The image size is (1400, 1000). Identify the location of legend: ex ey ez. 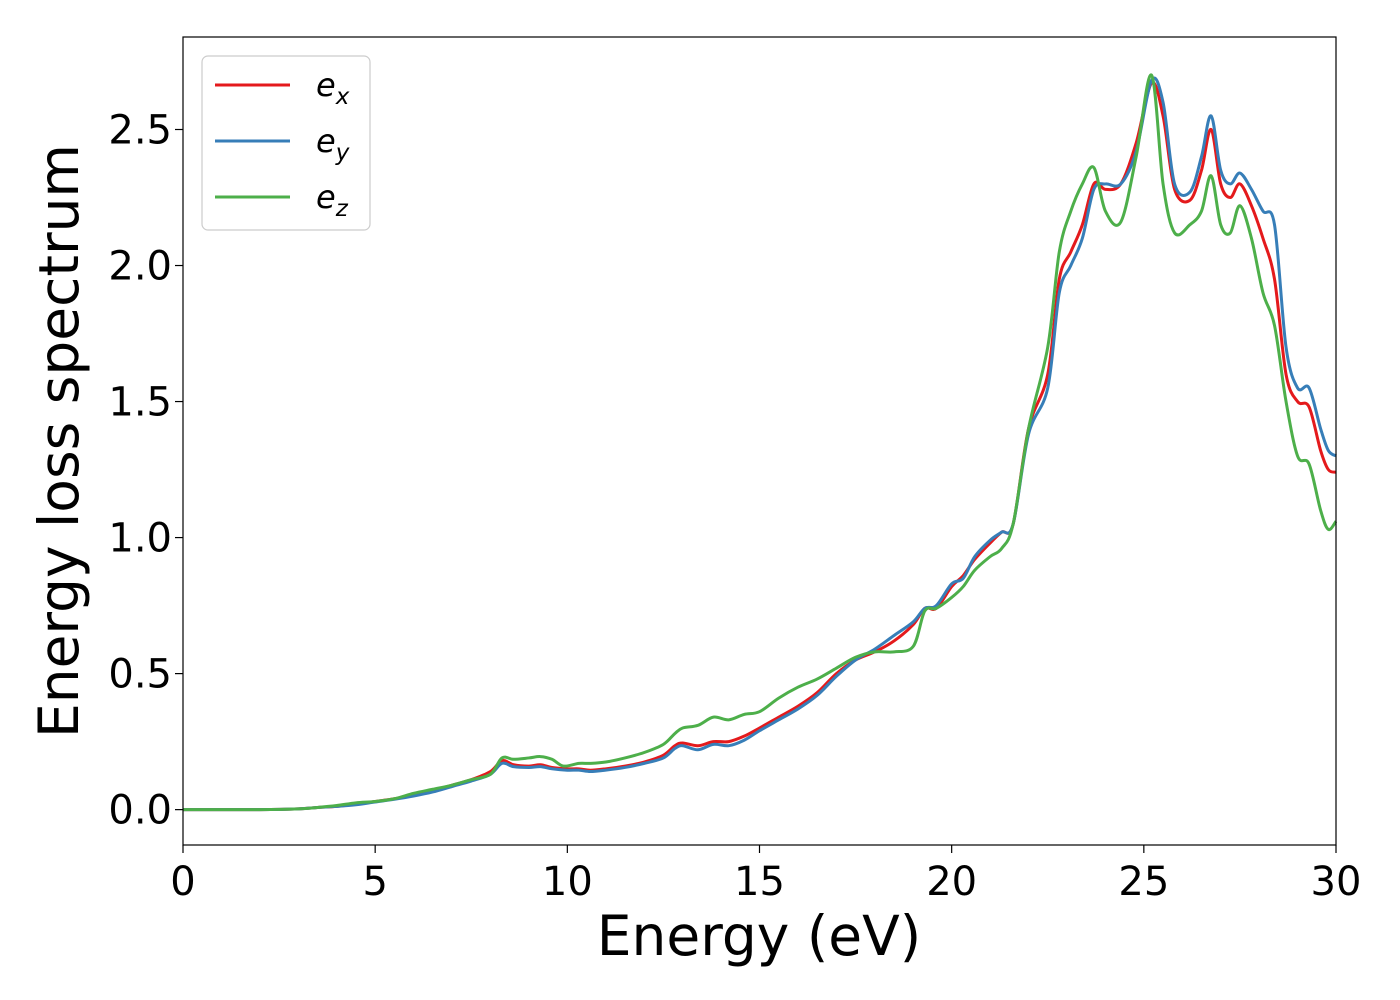
(286, 143).